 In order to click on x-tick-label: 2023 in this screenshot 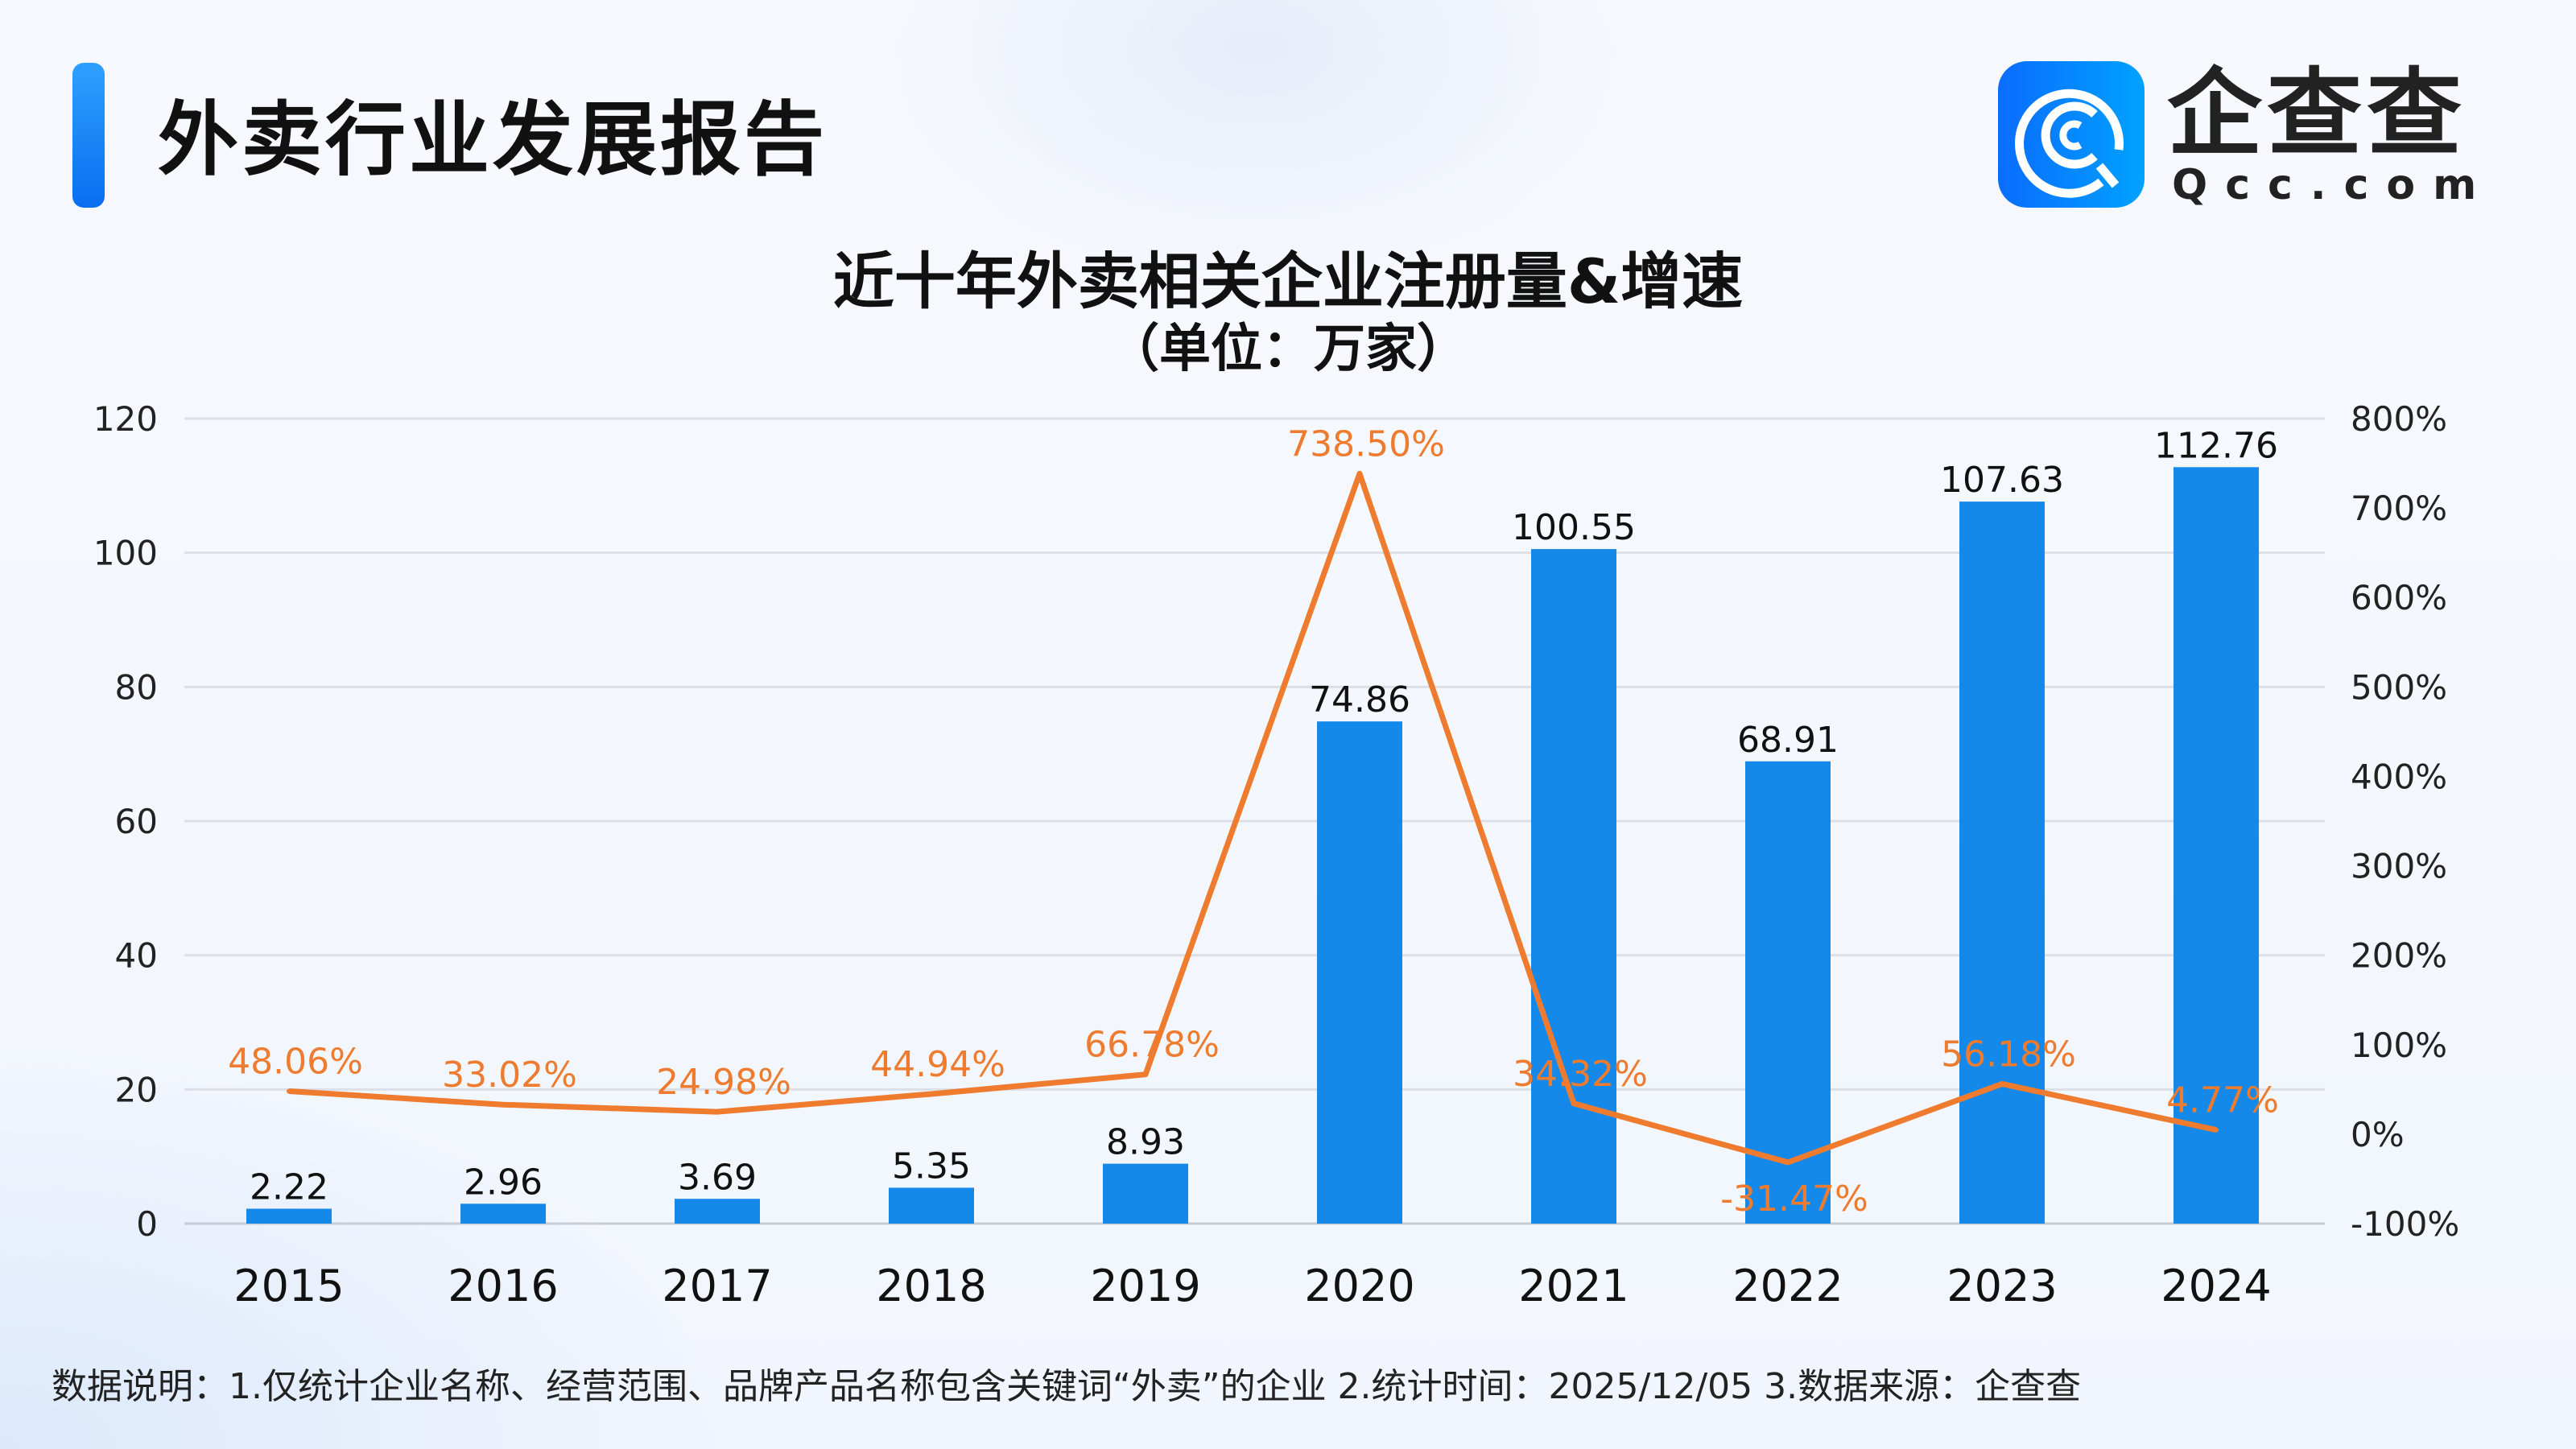, I will do `click(2001, 1286)`.